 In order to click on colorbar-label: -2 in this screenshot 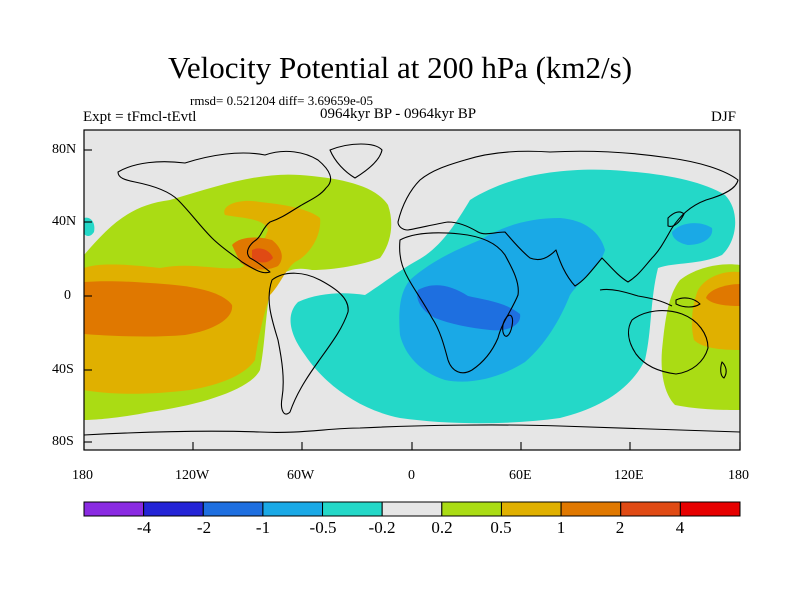, I will do `click(204, 527)`.